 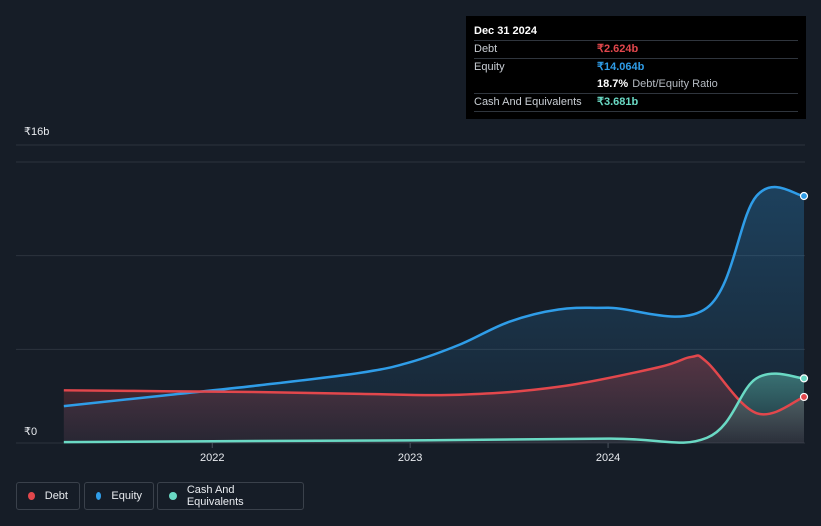 I want to click on x-tick-label: 2024, so click(x=608, y=458).